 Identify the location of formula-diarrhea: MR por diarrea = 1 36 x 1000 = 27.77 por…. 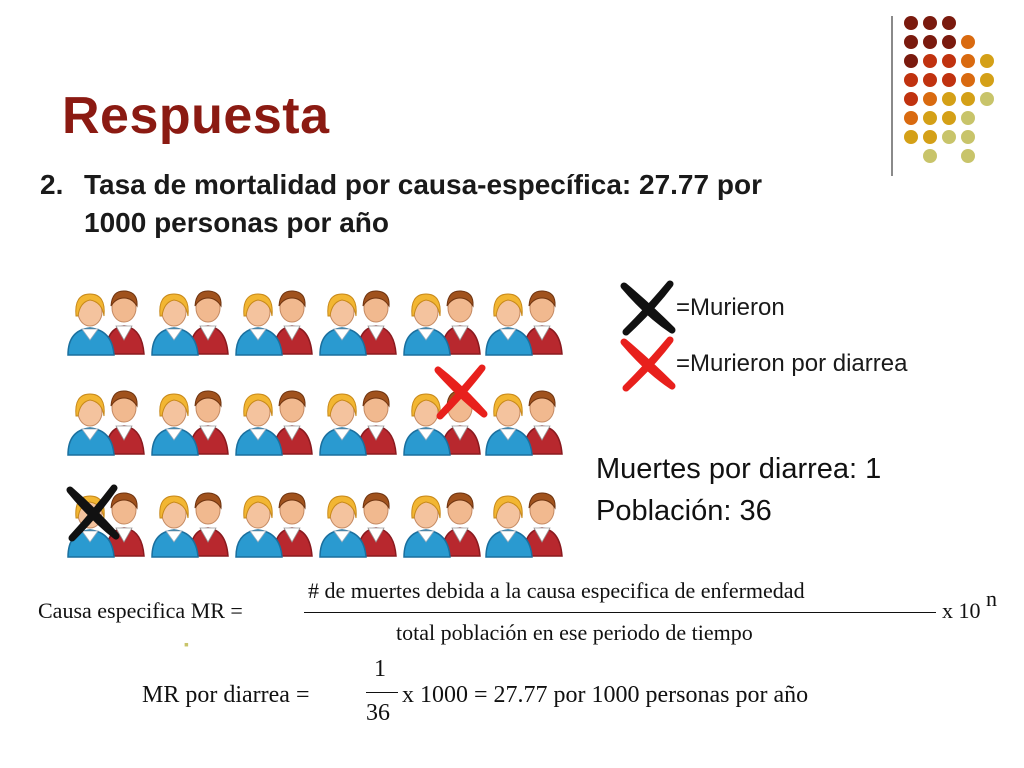
(572, 696).